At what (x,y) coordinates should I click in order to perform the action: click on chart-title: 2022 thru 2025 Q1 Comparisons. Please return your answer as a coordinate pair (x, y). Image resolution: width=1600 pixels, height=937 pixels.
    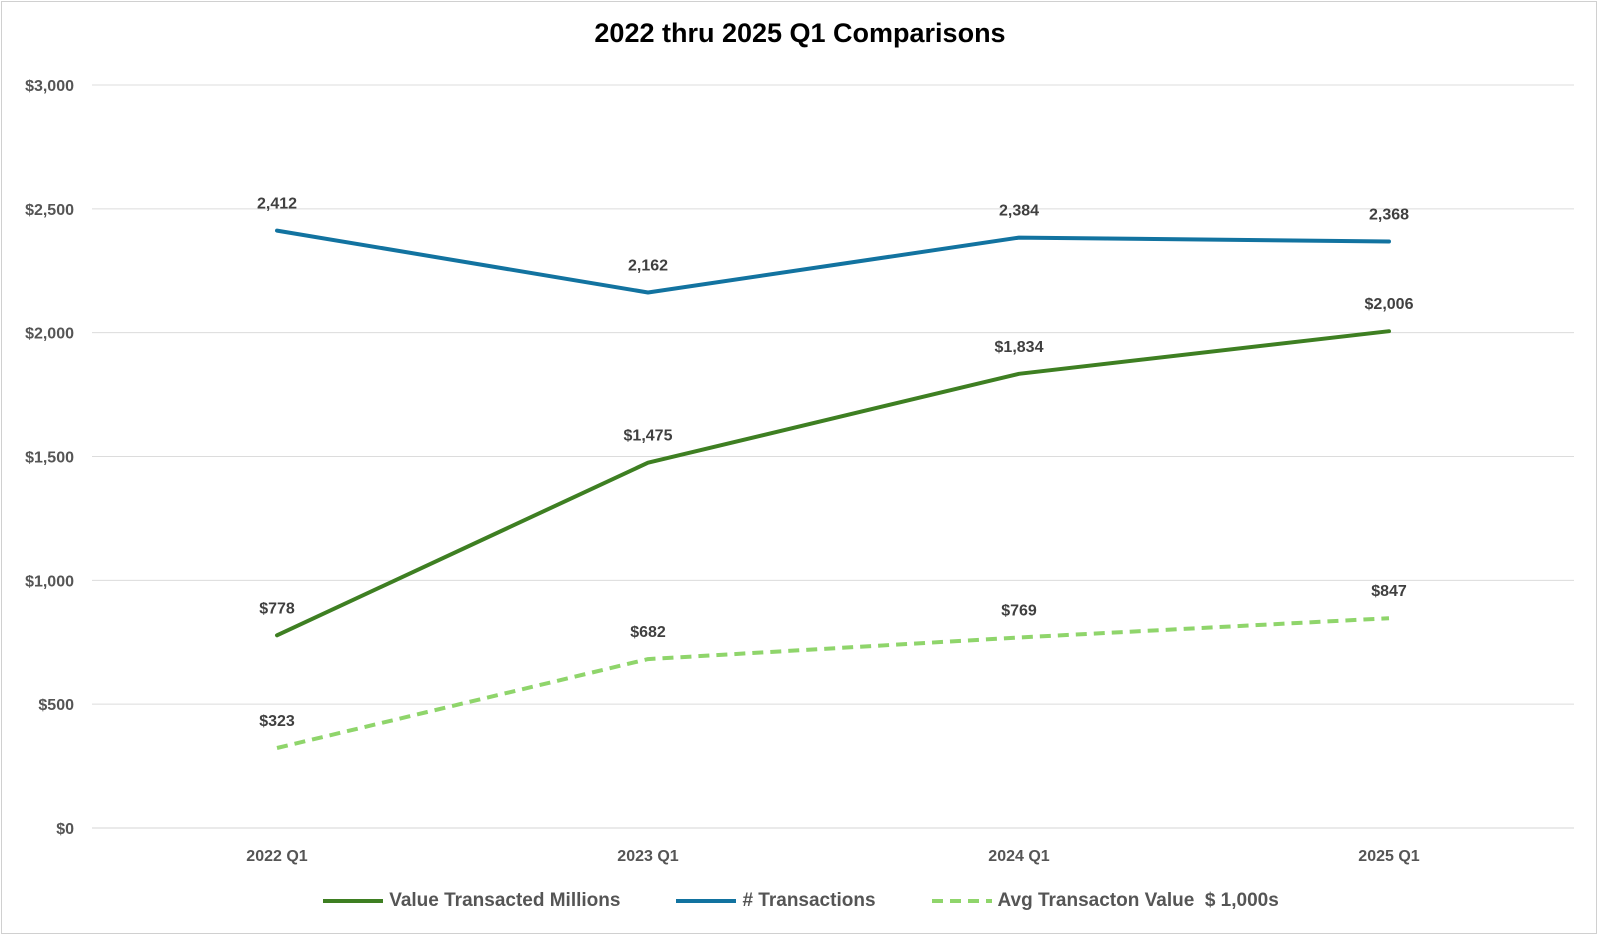
    Looking at the image, I should click on (800, 33).